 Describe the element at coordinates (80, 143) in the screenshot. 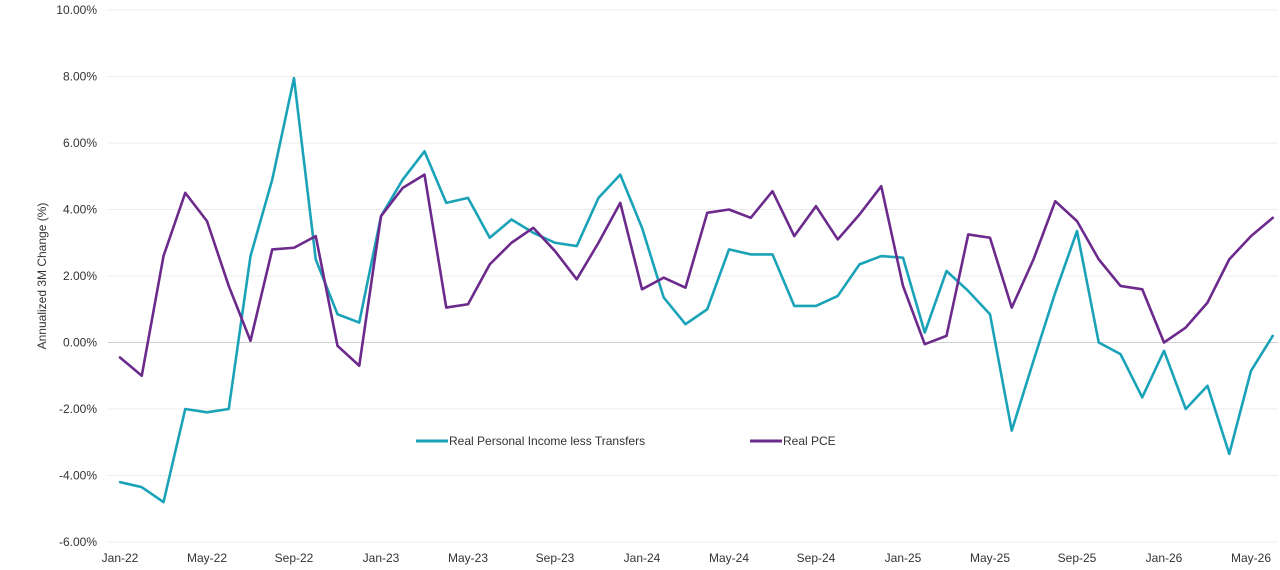

I see `y-tick-label: 6.00%` at that location.